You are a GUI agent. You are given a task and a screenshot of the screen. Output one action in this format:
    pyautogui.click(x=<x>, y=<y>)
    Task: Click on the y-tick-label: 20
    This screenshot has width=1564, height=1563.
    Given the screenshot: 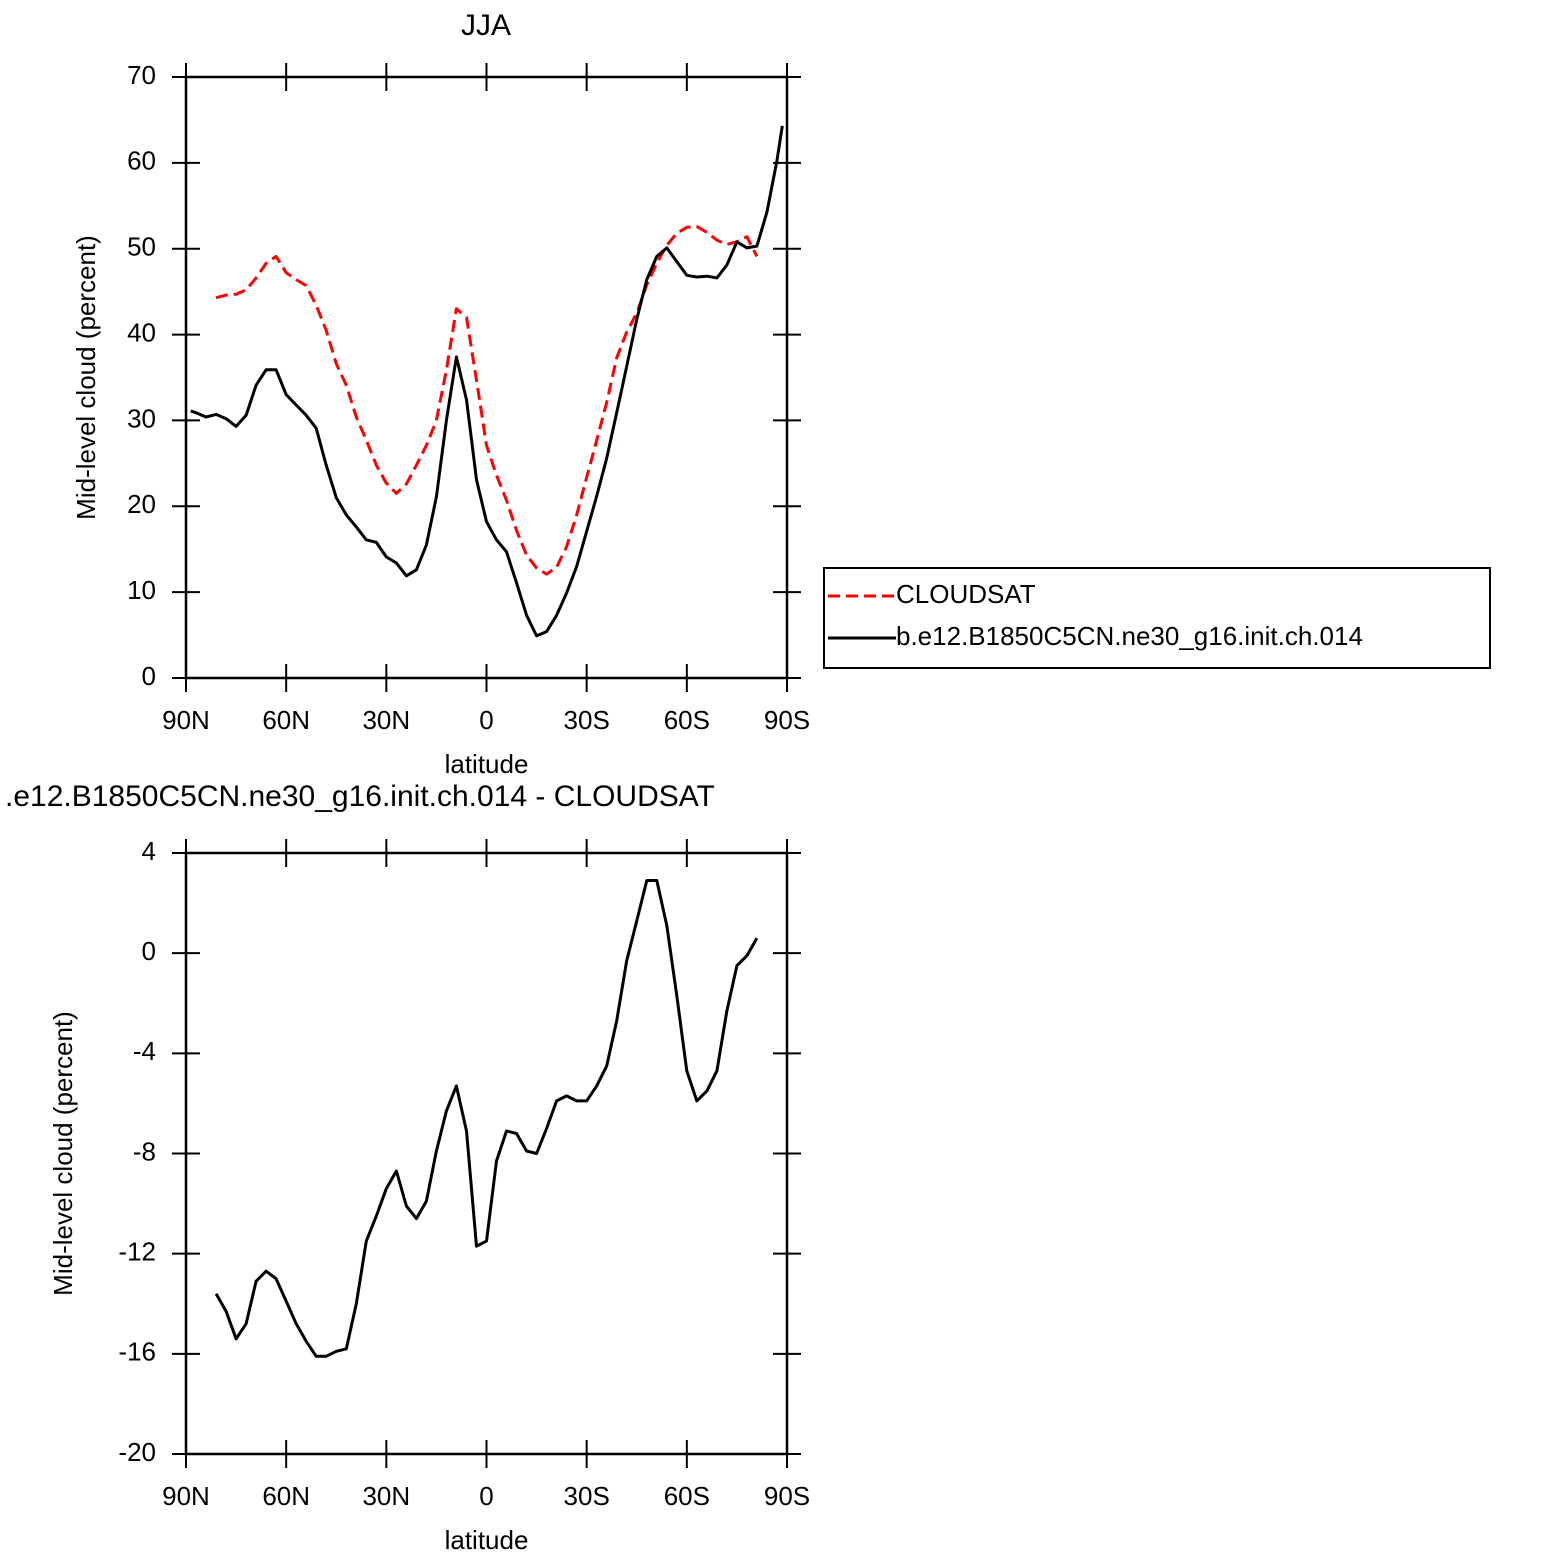 What is the action you would take?
    pyautogui.click(x=141, y=504)
    